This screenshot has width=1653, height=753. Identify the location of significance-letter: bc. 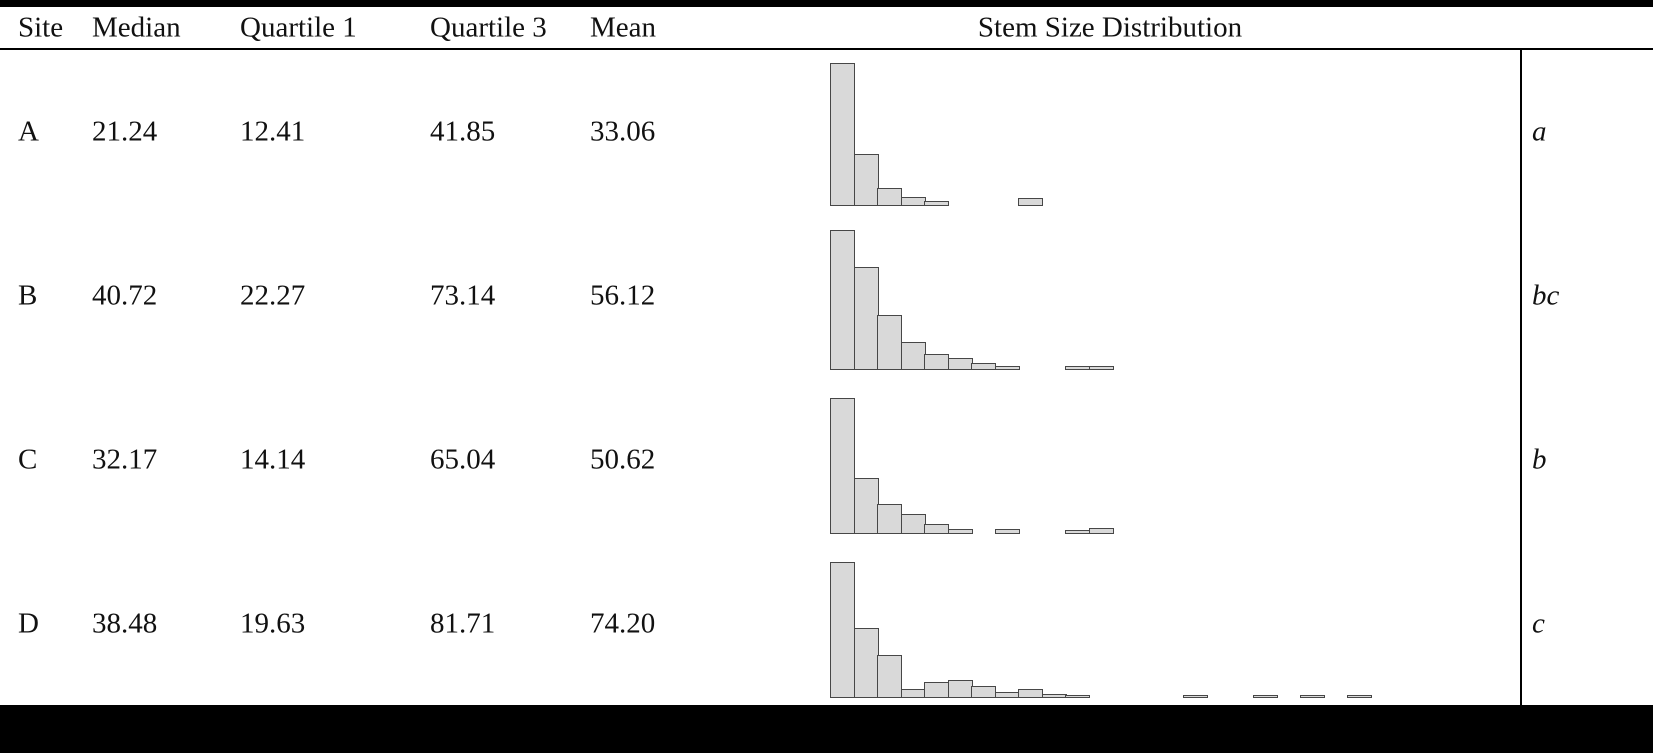
(1546, 295).